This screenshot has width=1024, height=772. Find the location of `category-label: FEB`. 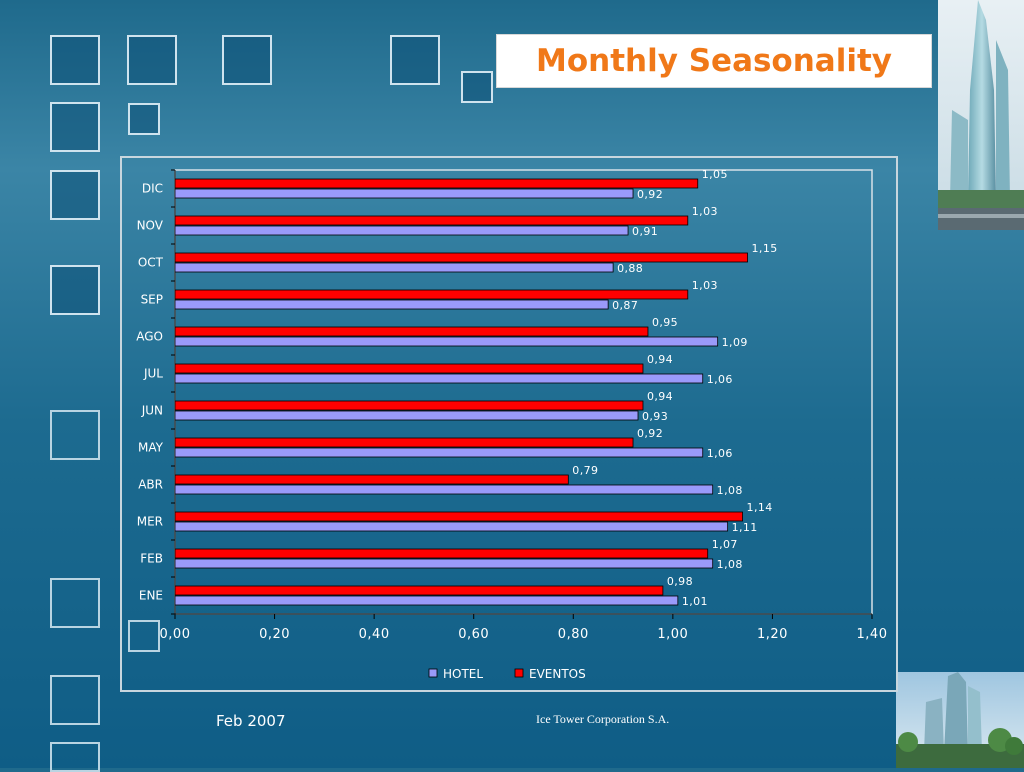

category-label: FEB is located at coordinates (151, 559).